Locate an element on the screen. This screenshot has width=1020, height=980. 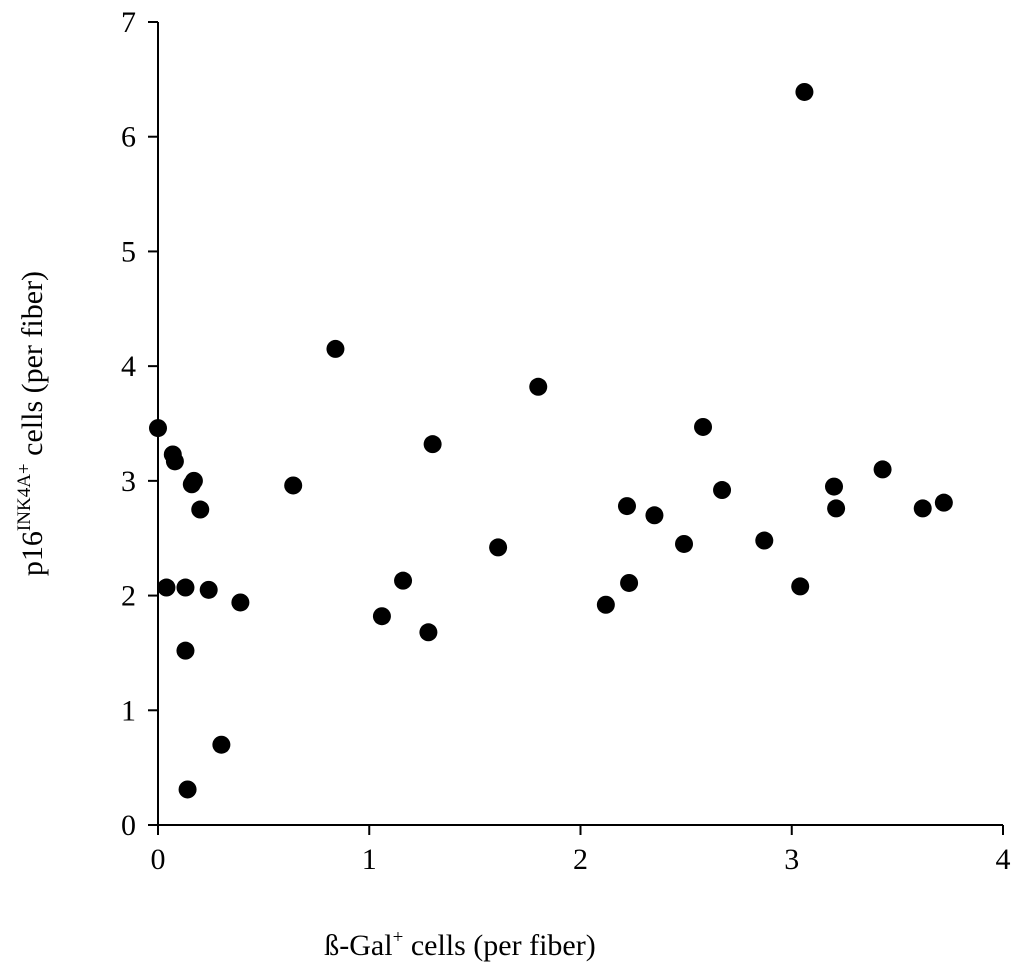
y-tick-label: 0 is located at coordinates (128, 825).